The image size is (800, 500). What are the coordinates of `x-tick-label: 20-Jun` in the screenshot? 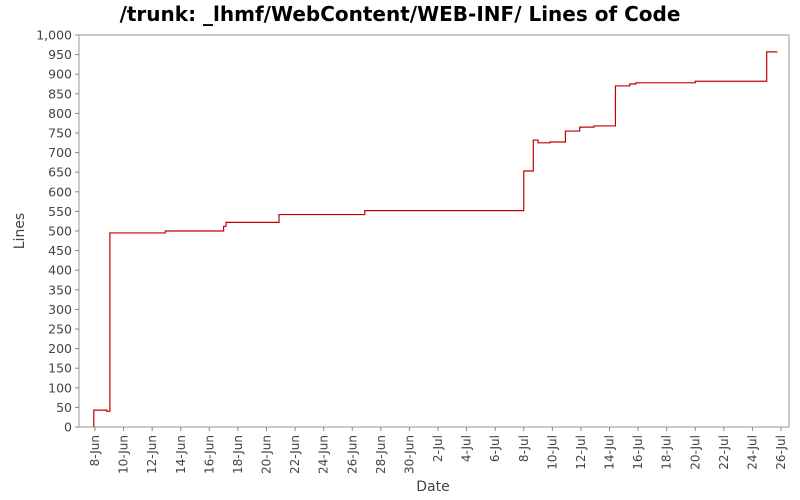 It's located at (267, 454).